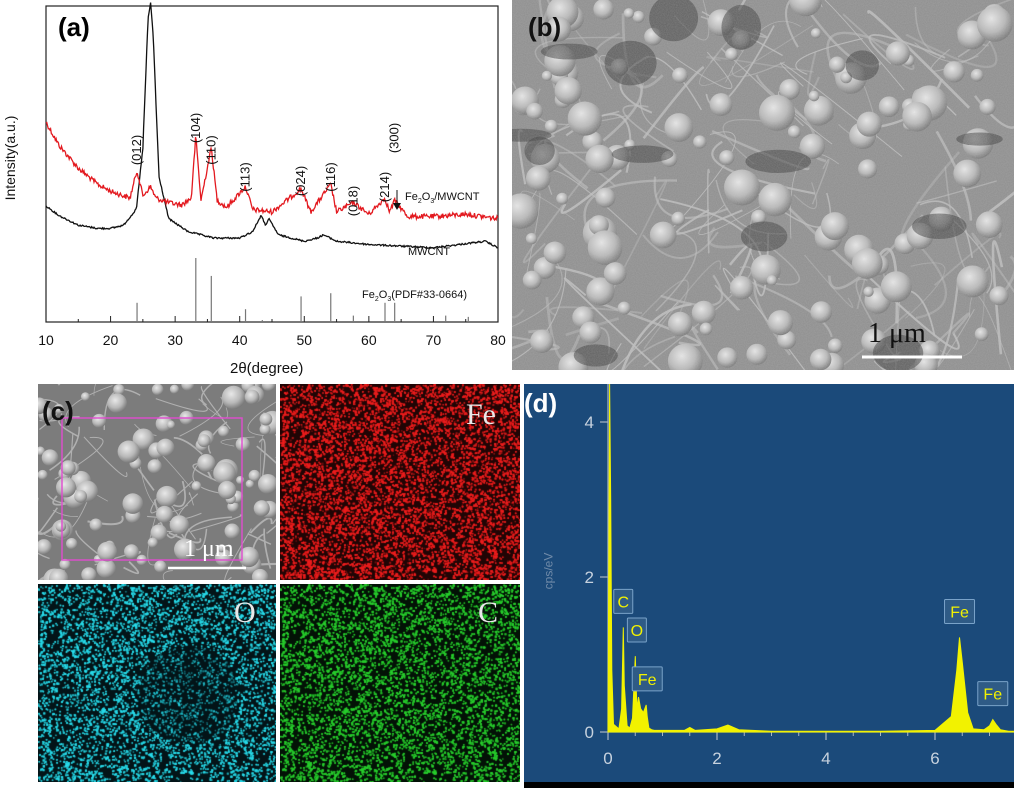 The width and height of the screenshot is (1014, 788). I want to click on x-tick-label: 50, so click(304, 340).